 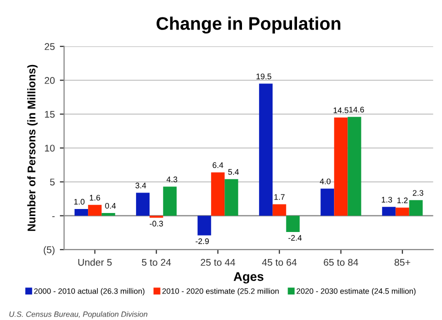 What do you see at coordinates (295, 237) in the screenshot?
I see `data-label: -2.4` at bounding box center [295, 237].